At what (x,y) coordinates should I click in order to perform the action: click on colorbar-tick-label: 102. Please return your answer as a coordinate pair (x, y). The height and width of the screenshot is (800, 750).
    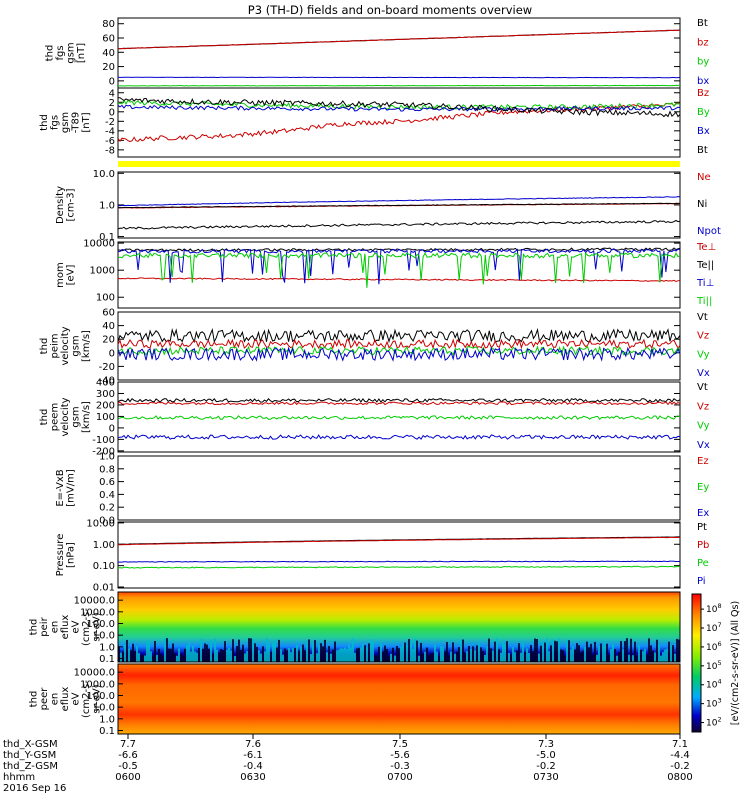
    Looking at the image, I should click on (714, 722).